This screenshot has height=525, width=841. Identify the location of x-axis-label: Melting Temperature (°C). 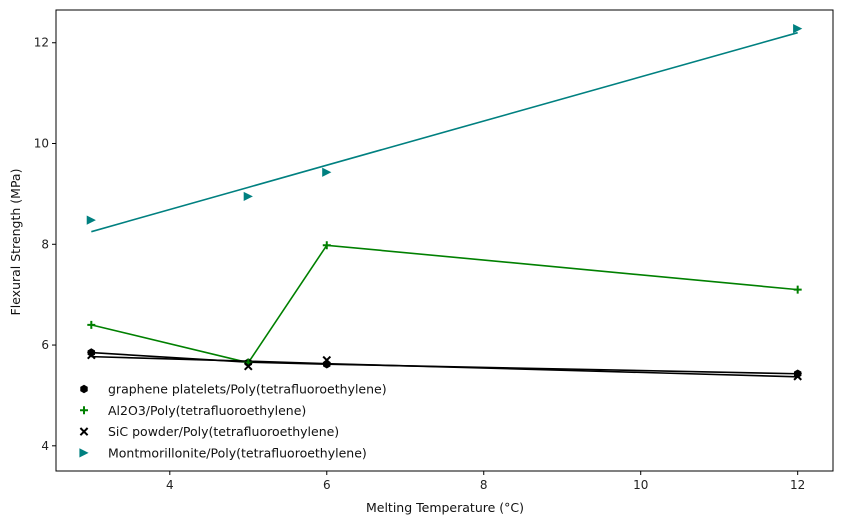
(445, 507).